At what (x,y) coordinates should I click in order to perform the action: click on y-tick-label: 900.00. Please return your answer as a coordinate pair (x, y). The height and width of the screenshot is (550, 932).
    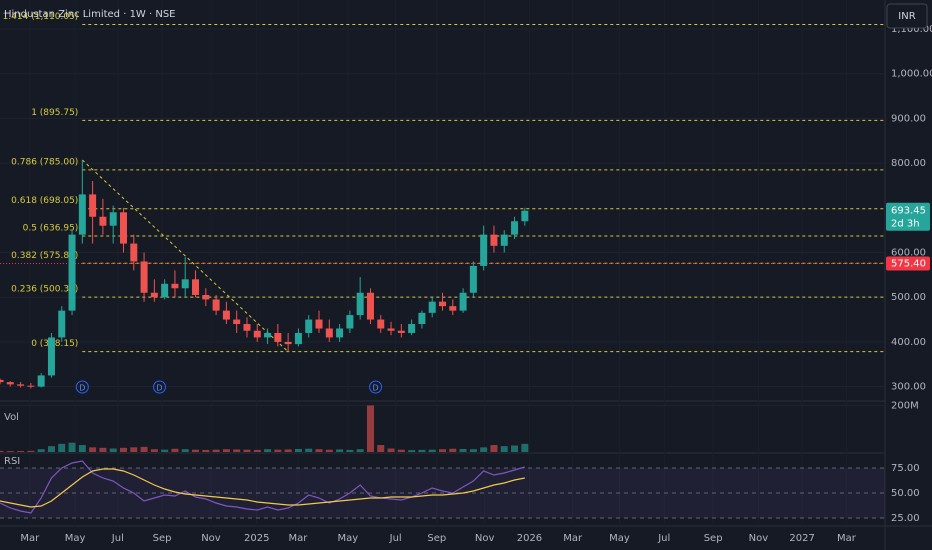
    Looking at the image, I should click on (908, 118).